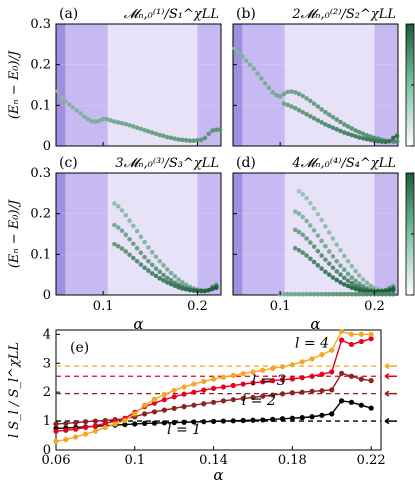  Describe the element at coordinates (269, 381) in the screenshot. I see `line-label: l = 3` at that location.